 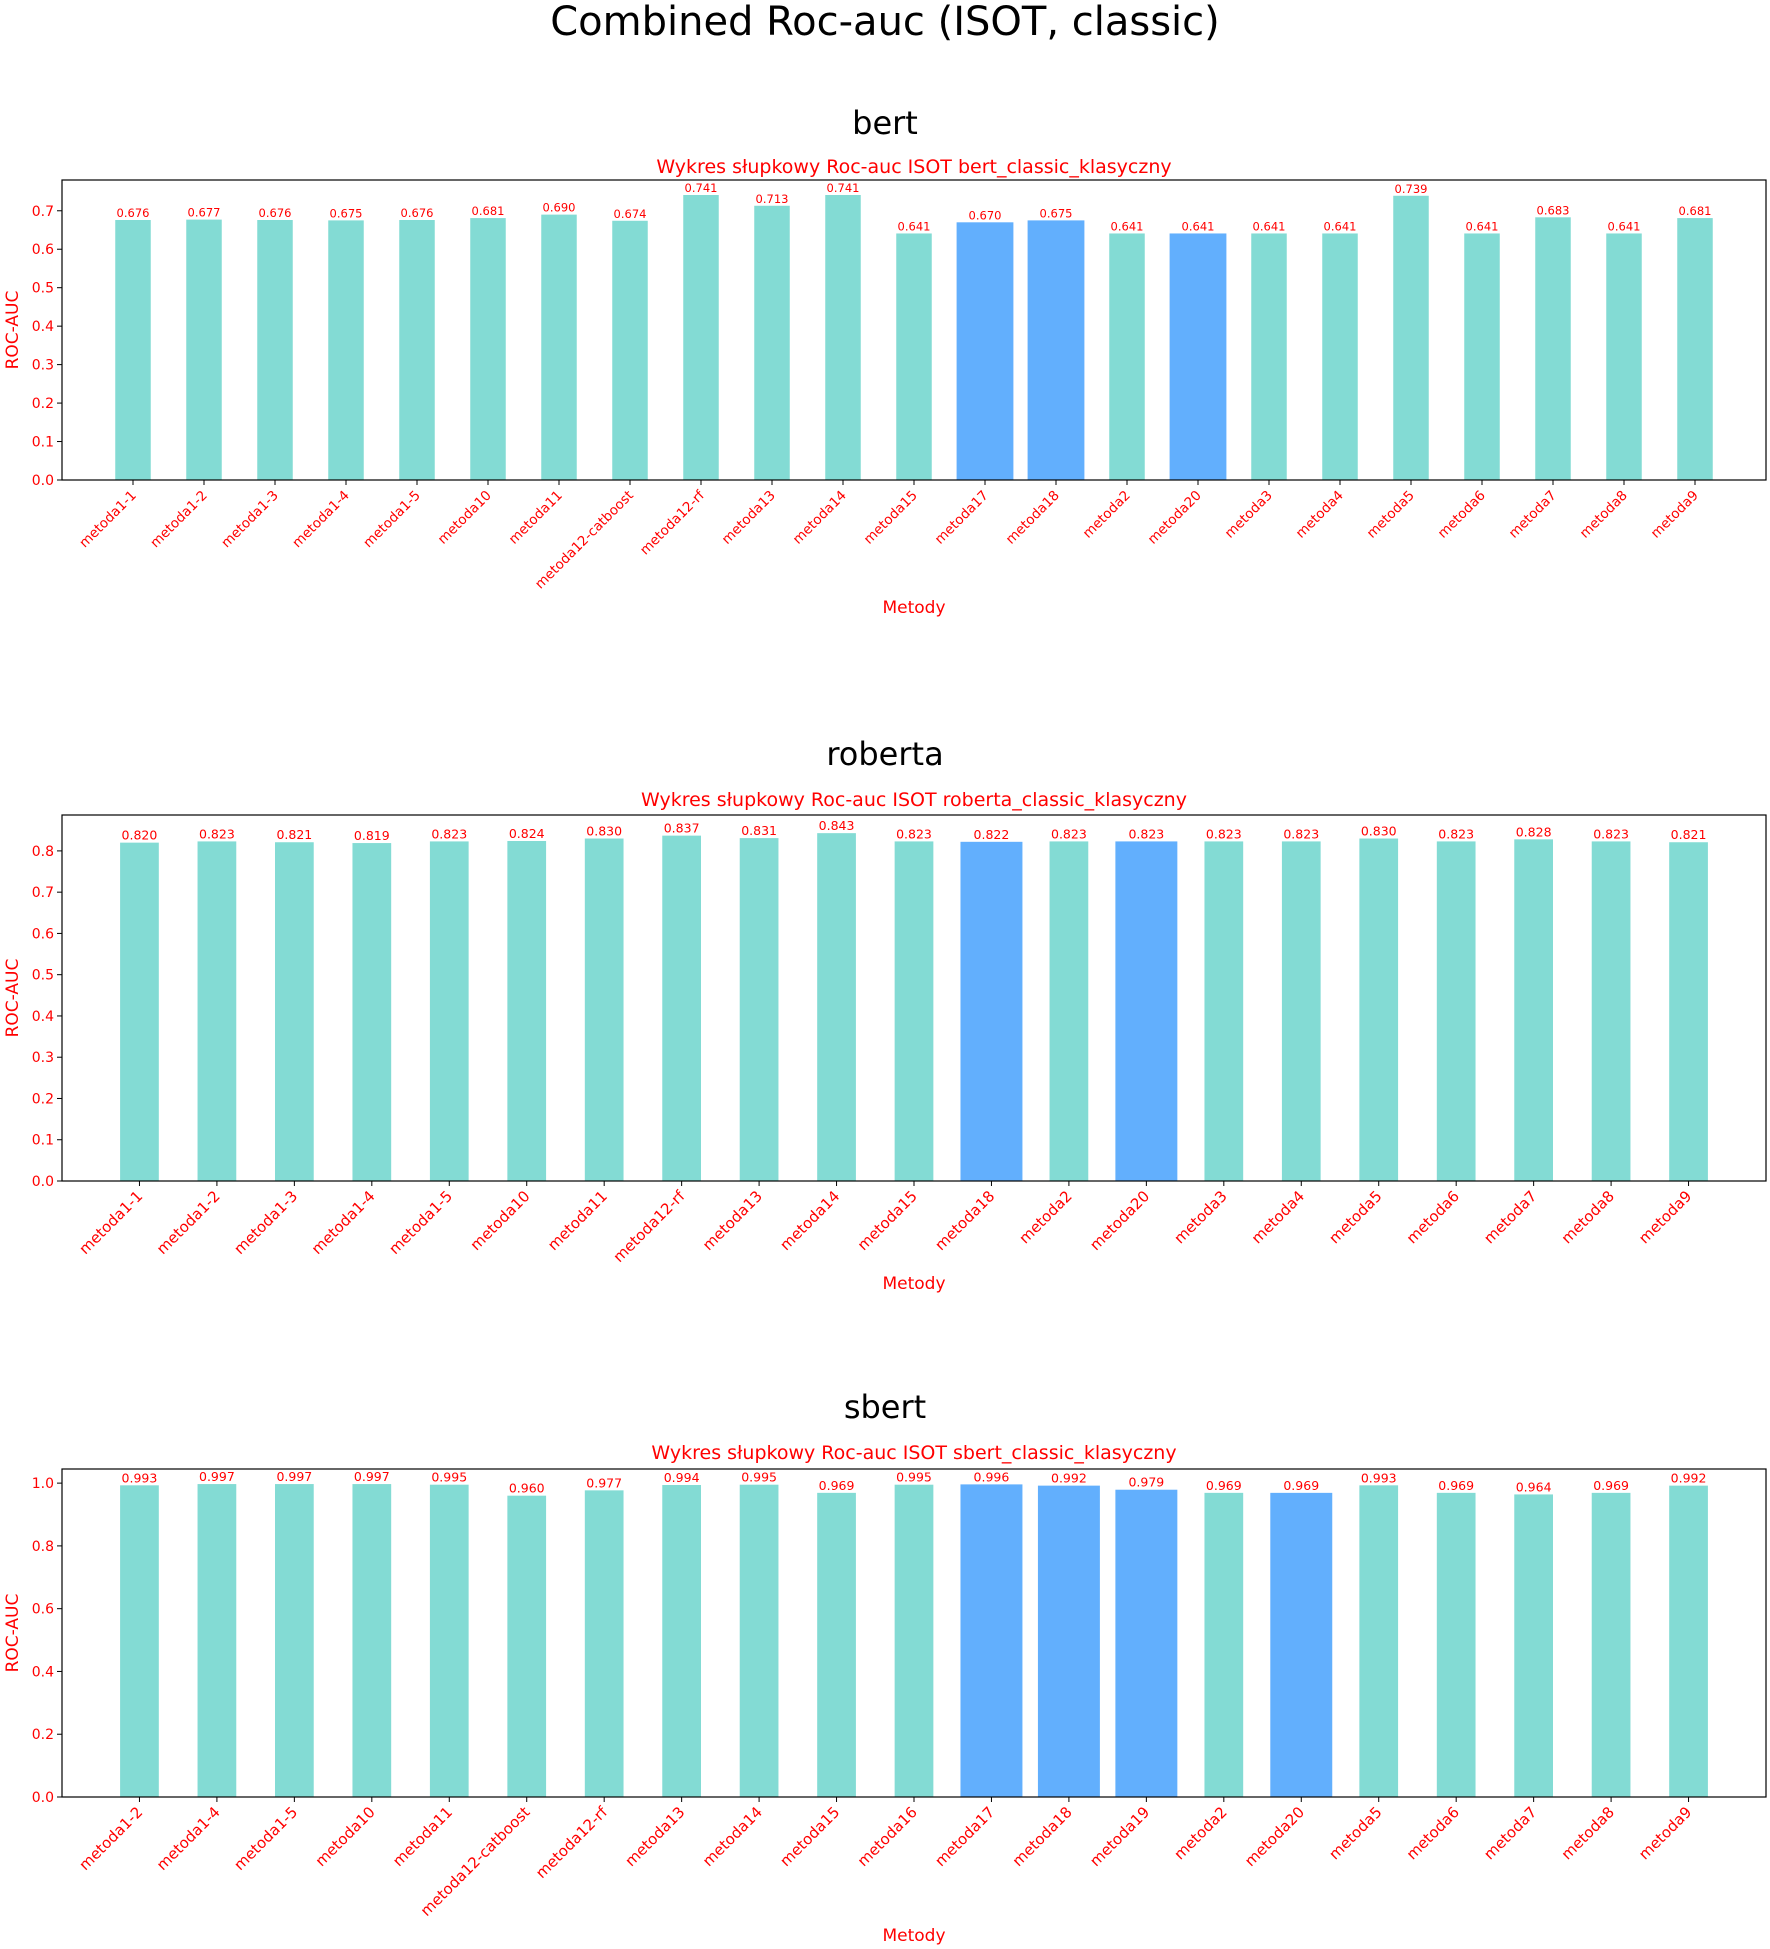 What do you see at coordinates (964, 1220) in the screenshot?
I see `x-tick-label-metoda18: metoda18` at bounding box center [964, 1220].